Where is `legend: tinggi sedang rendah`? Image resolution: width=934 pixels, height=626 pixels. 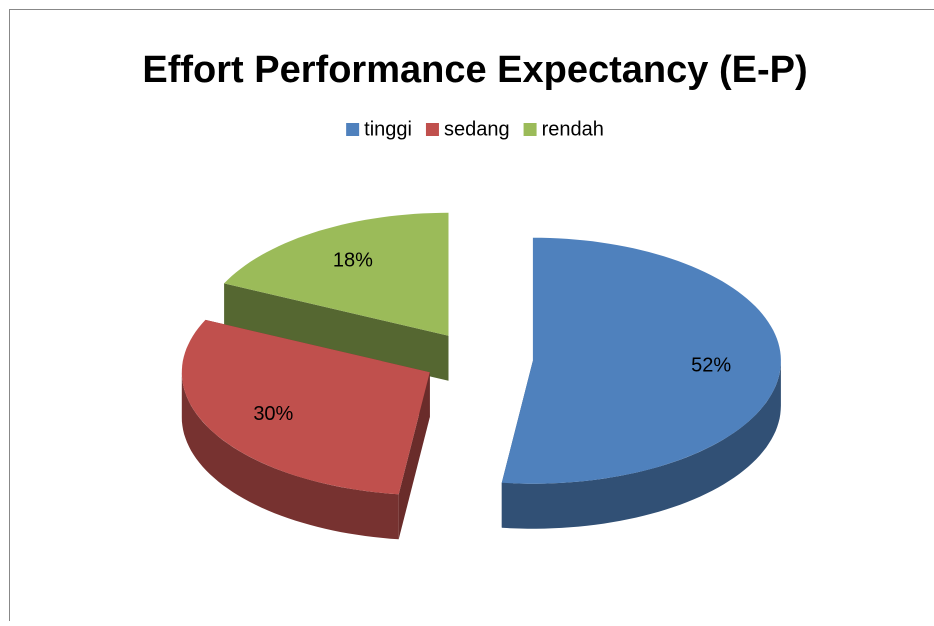
legend: tinggi sedang rendah is located at coordinates (475, 129).